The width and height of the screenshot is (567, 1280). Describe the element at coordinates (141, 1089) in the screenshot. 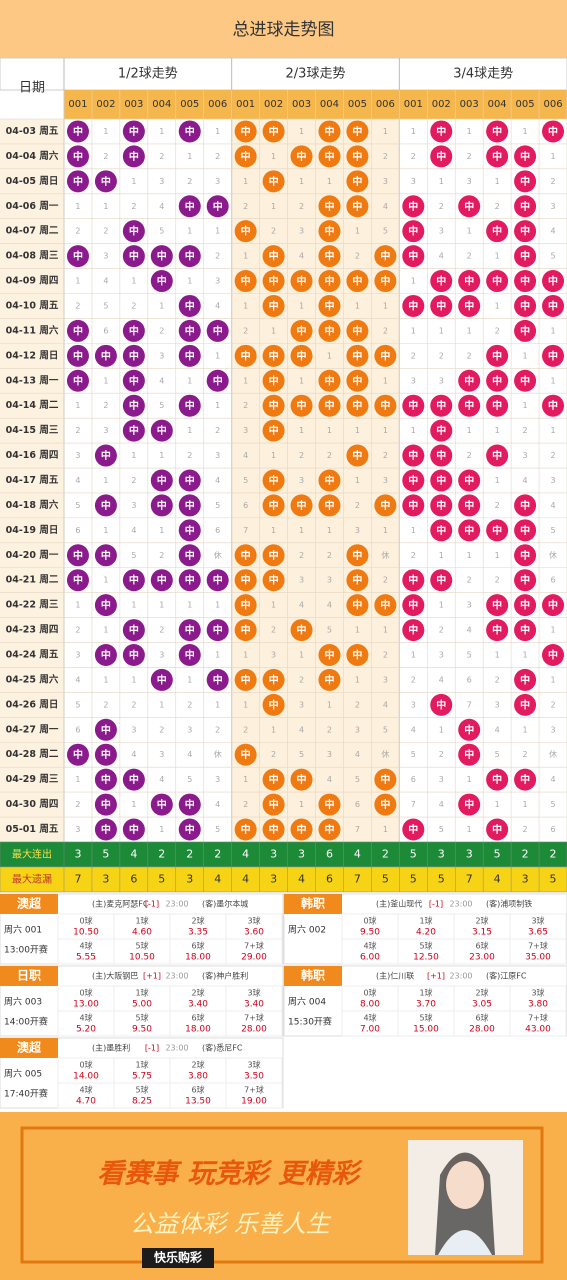

I see `goal-label: 5球` at that location.